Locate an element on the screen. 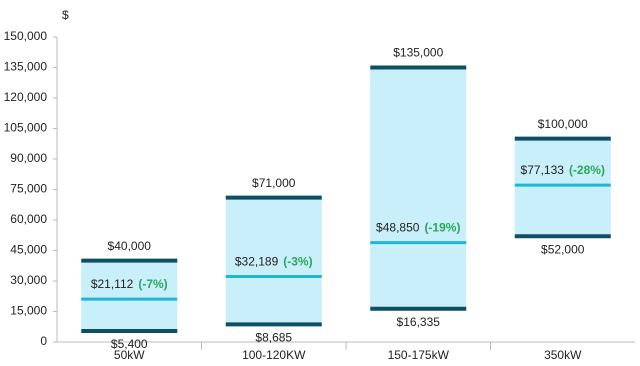  mid-label: $77,133 (-28%) is located at coordinates (563, 170).